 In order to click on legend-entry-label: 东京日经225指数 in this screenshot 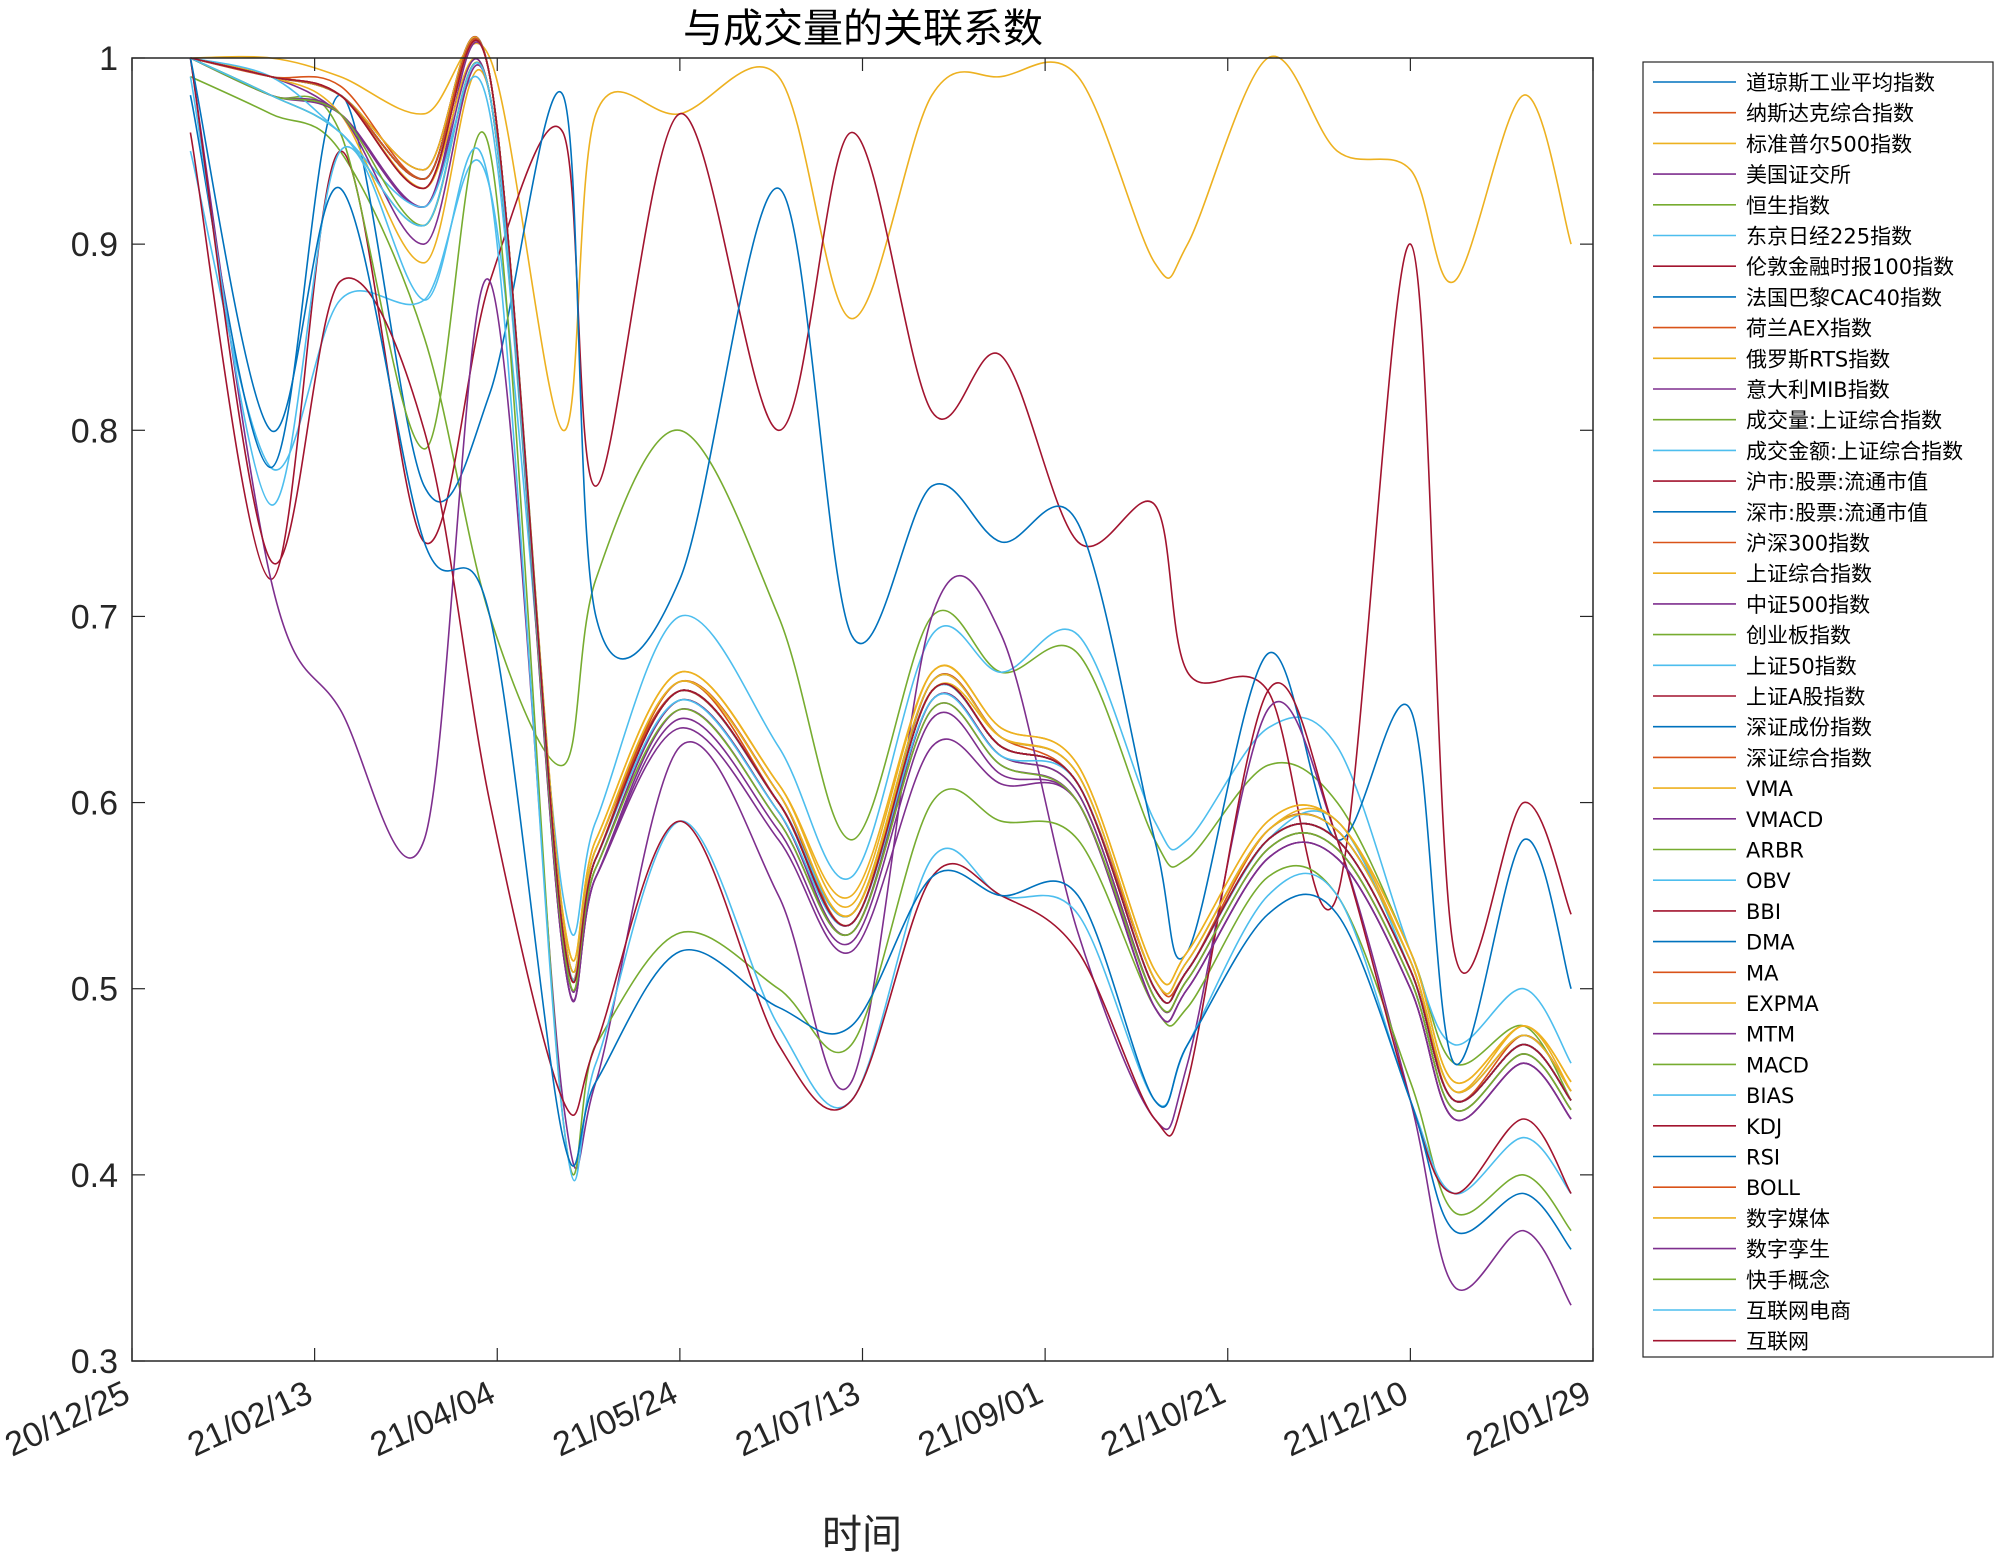, I will do `click(1829, 237)`.